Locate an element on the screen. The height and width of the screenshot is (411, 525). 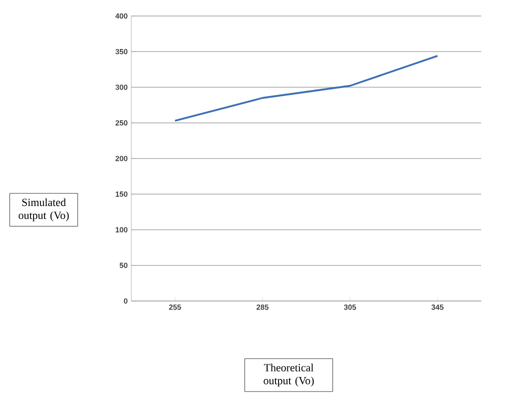
x-axis-title: Theoretical output (Vo) is located at coordinates (289, 375).